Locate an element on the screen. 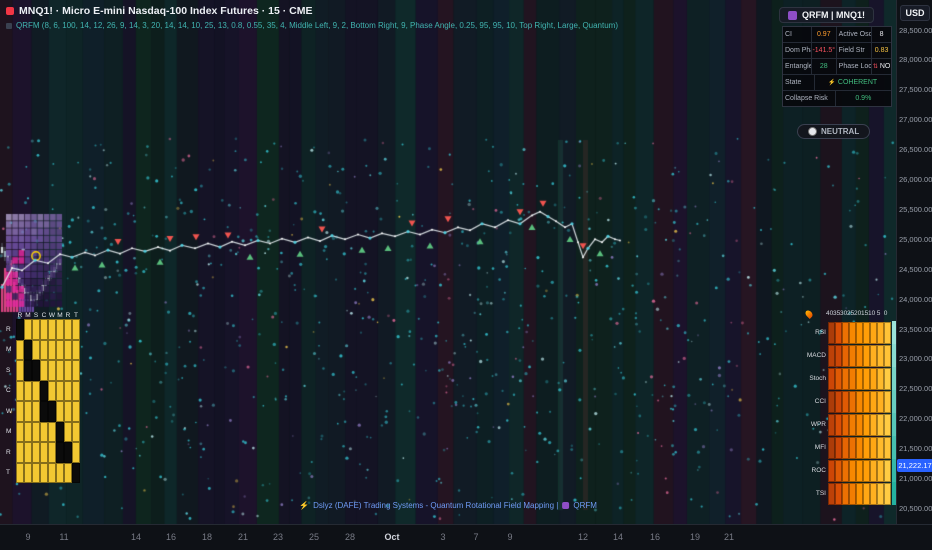 The height and width of the screenshot is (550, 932). flame-icon is located at coordinates (809, 313).